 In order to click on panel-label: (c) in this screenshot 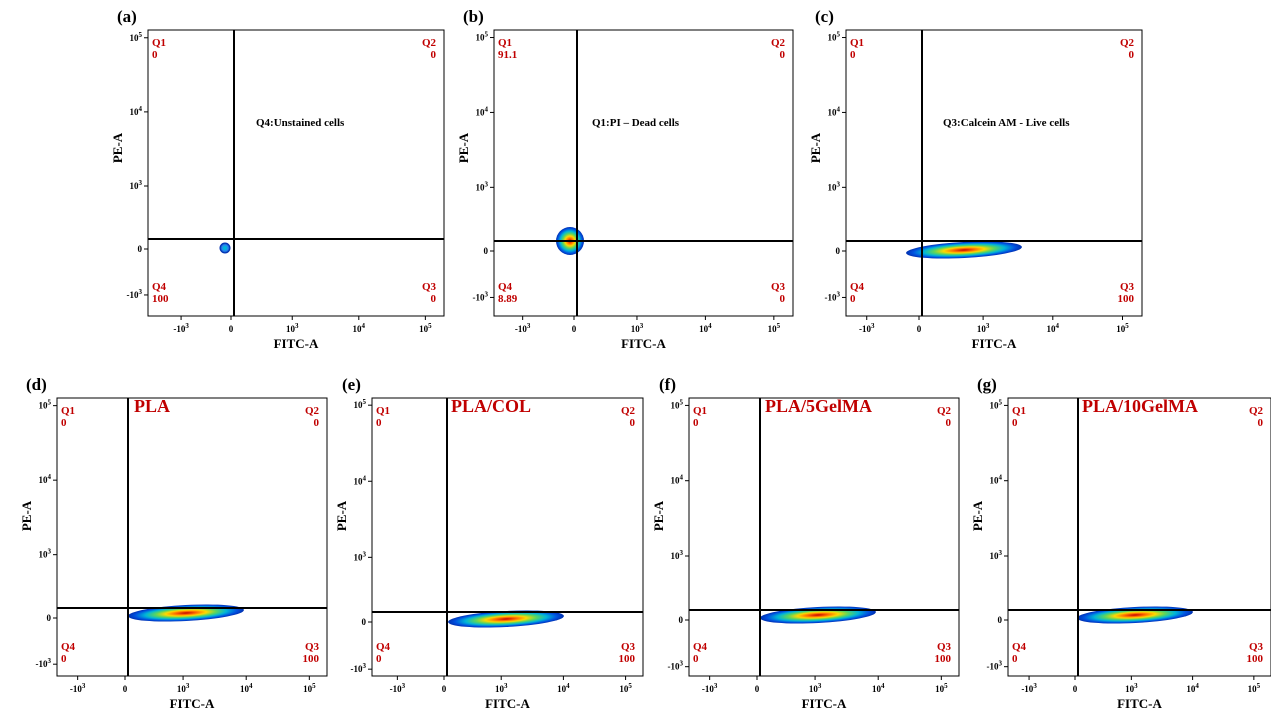, I will do `click(824, 16)`.